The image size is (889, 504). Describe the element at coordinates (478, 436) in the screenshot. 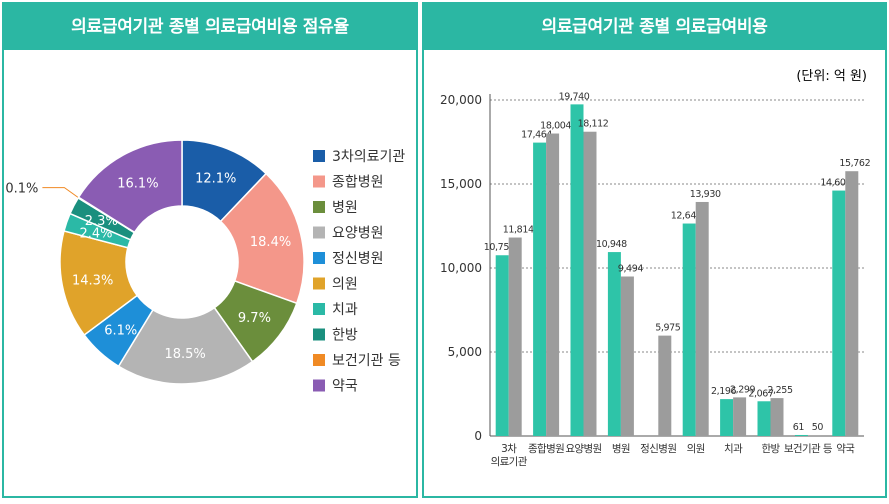

I see `y-tick-label: 0` at that location.